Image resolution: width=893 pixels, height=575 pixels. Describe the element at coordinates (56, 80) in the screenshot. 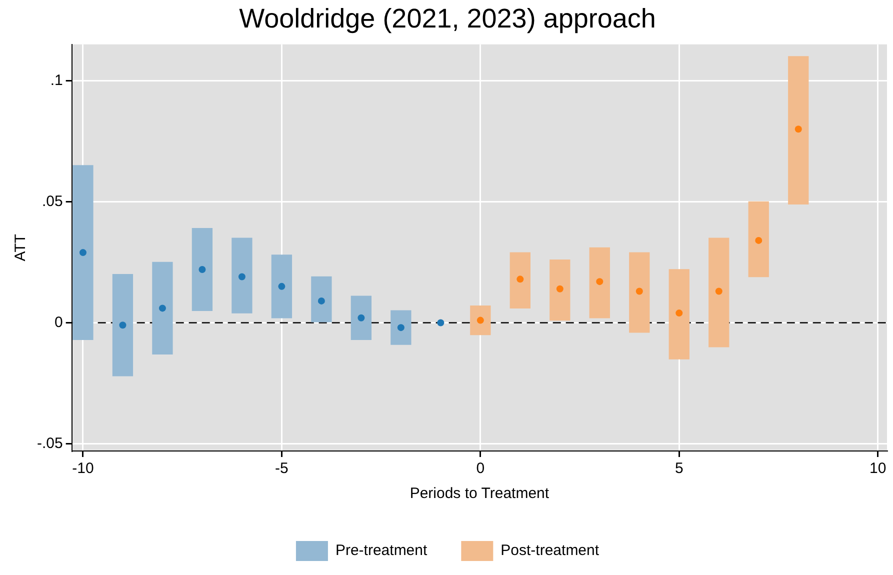

I see `y-tick-label: .1` at that location.